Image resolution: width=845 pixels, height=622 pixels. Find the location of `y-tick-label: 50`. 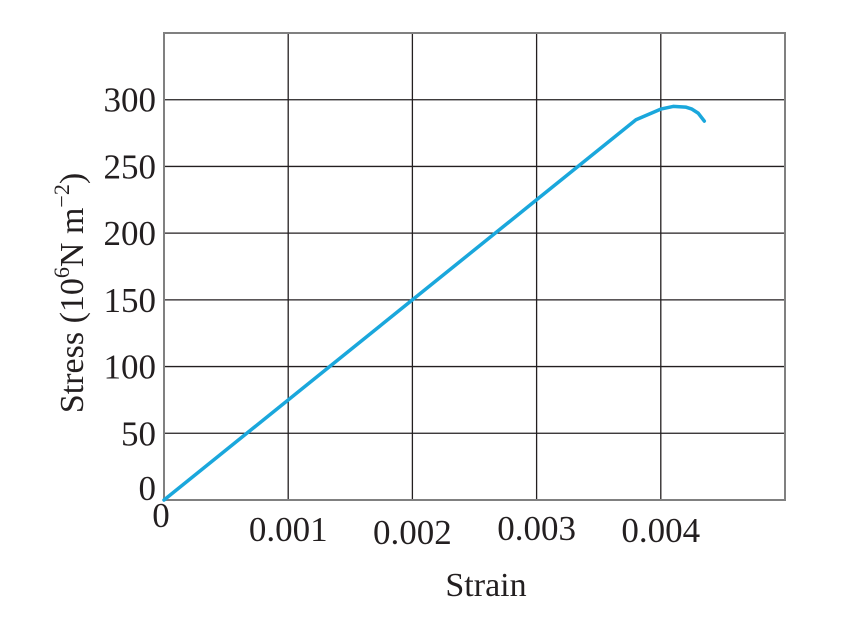

y-tick-label: 50 is located at coordinates (138, 433).